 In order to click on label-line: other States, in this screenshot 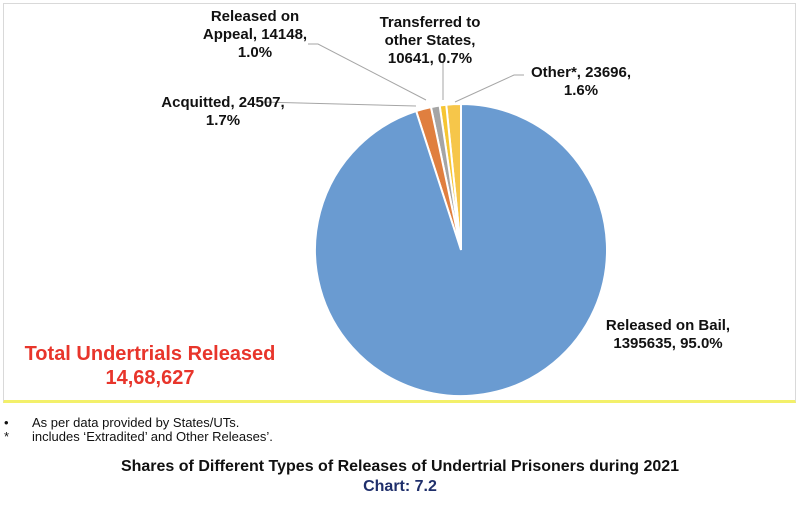, I will do `click(430, 40)`.